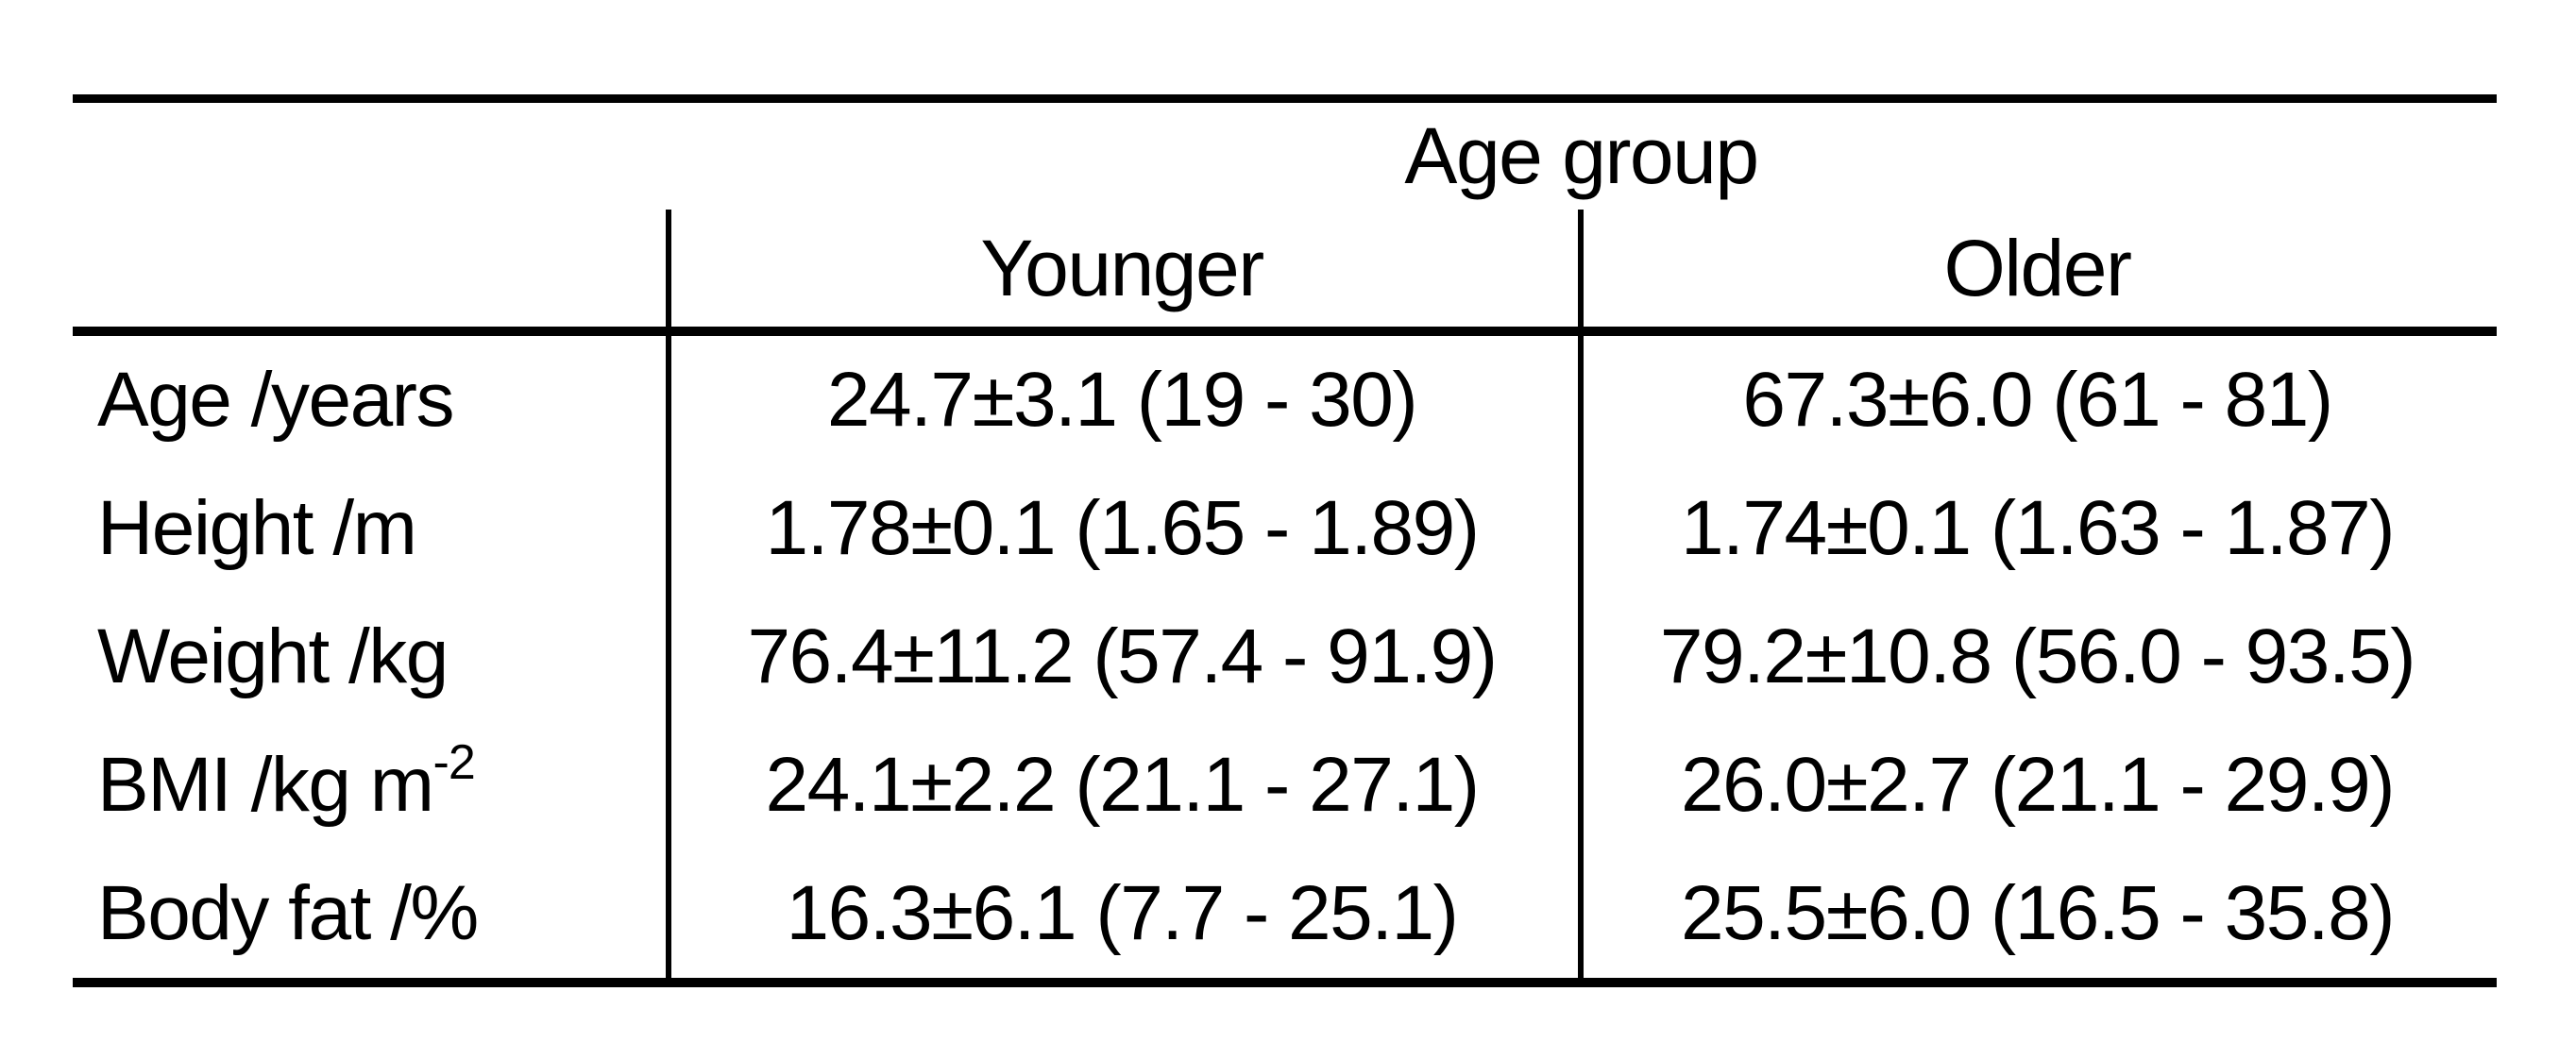  I want to click on column-header-younger: Younger, so click(1122, 267).